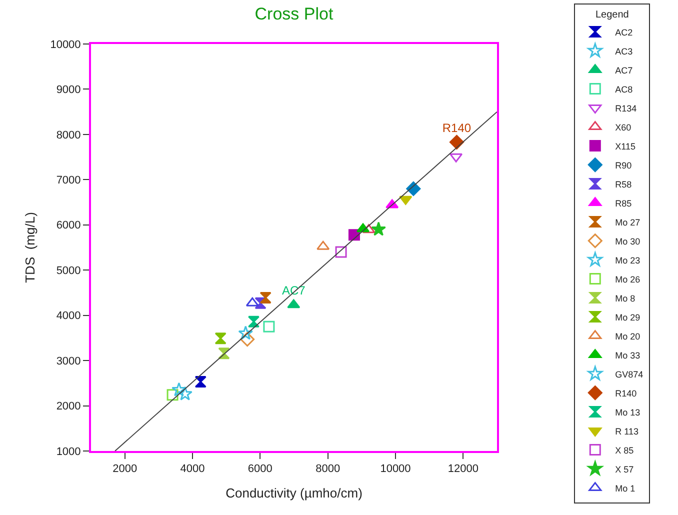 The height and width of the screenshot is (515, 678). What do you see at coordinates (294, 492) in the screenshot?
I see `x-axis-title: Conductivity (µmho/cm)` at bounding box center [294, 492].